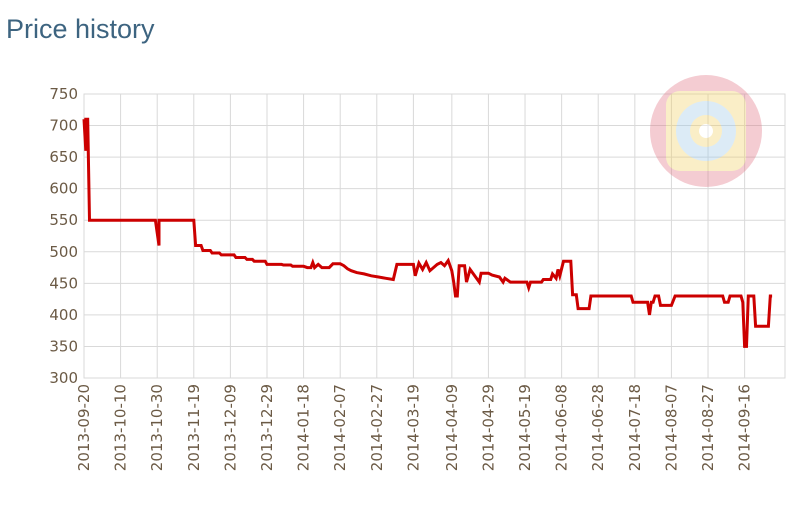 Image resolution: width=800 pixels, height=509 pixels. Describe the element at coordinates (157, 427) in the screenshot. I see `x-tick-label: 2013-10-30` at that location.